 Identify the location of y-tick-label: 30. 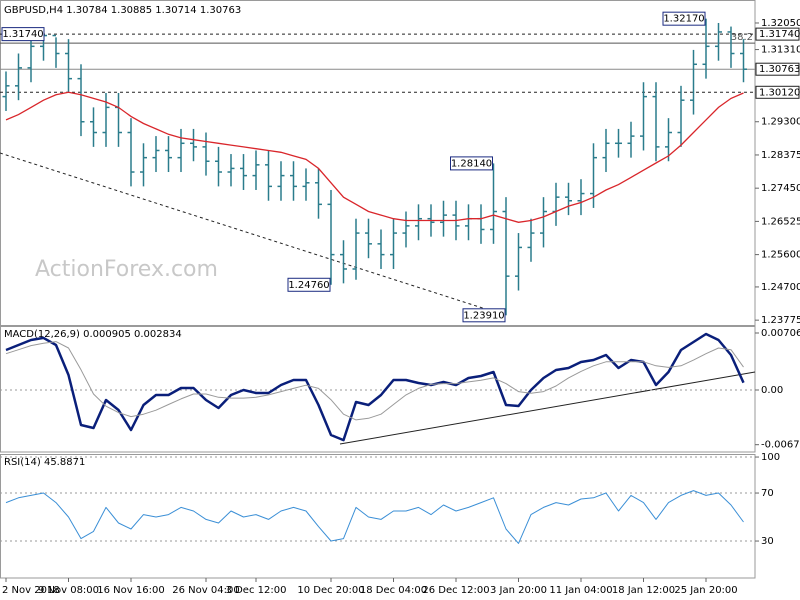
(767, 541).